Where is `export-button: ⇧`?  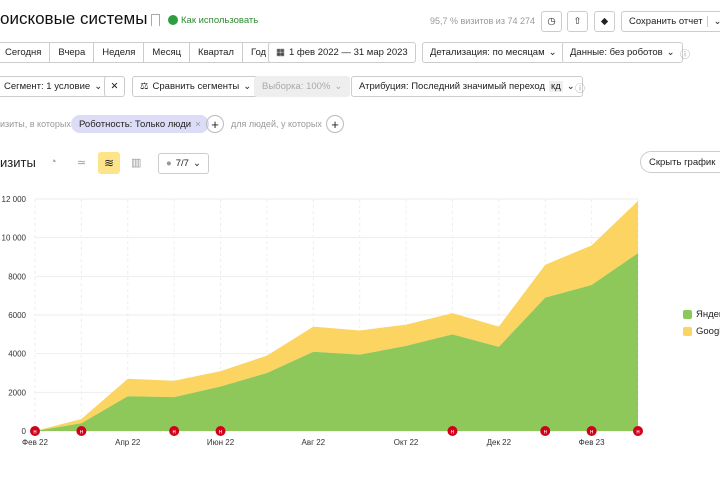 export-button: ⇧ is located at coordinates (577, 21).